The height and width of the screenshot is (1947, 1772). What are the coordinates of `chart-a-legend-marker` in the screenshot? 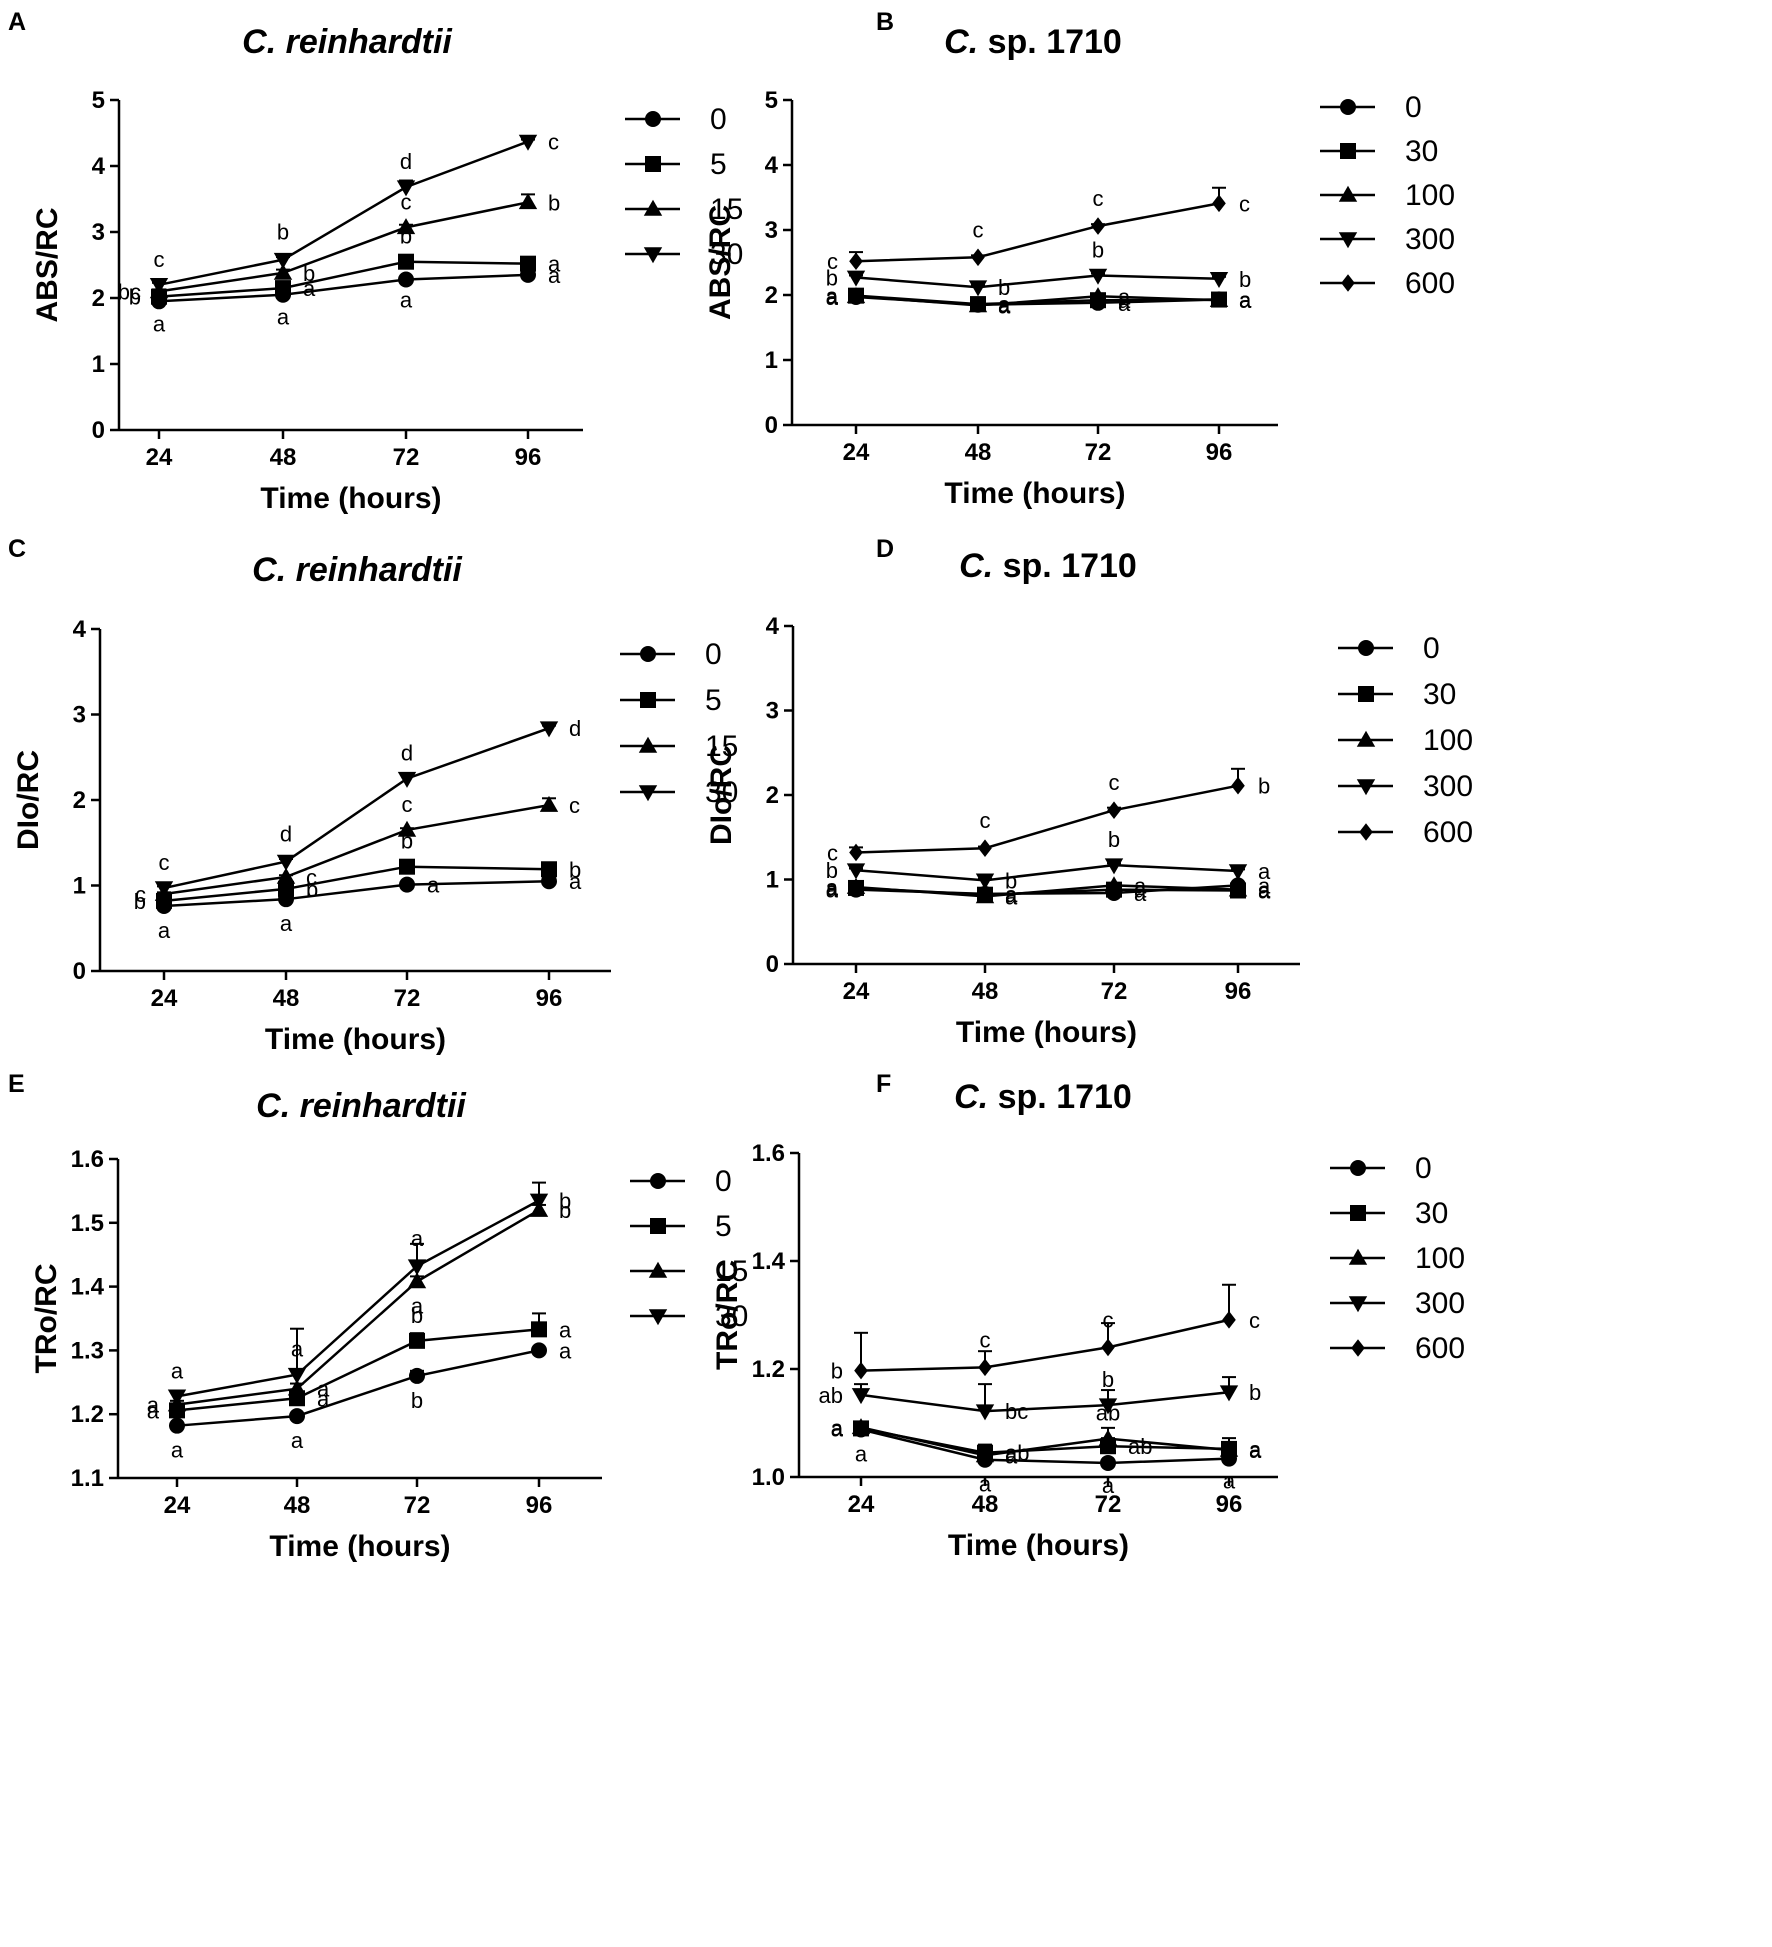 It's located at (653, 119).